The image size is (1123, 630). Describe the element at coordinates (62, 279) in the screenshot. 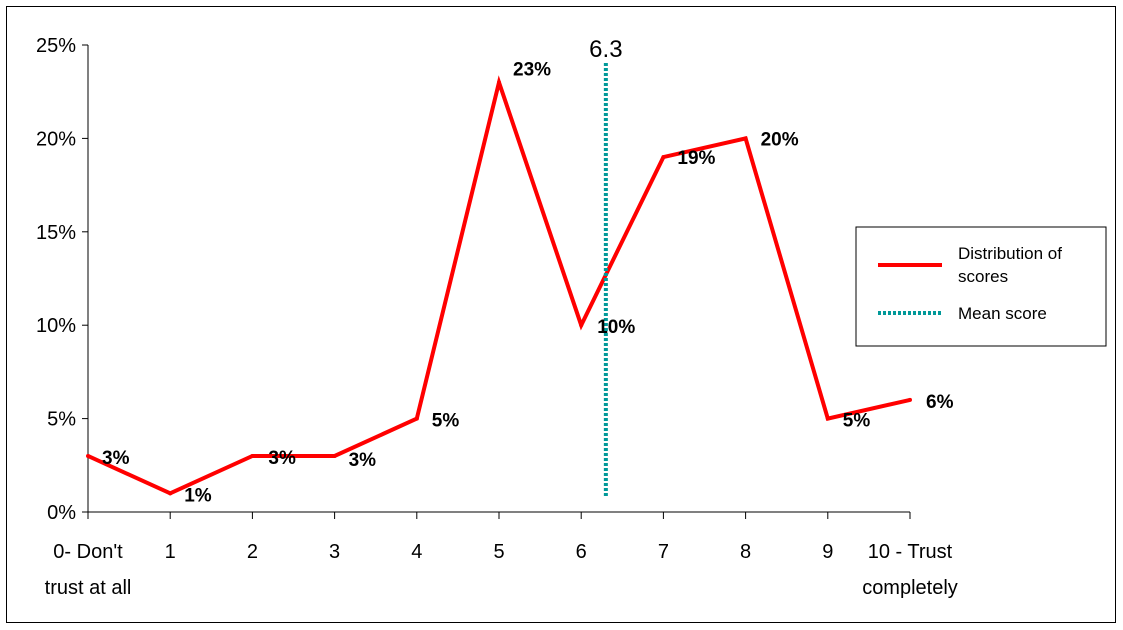

I see `y-axis: 0% 5% 10% 15% 20% 25%` at that location.